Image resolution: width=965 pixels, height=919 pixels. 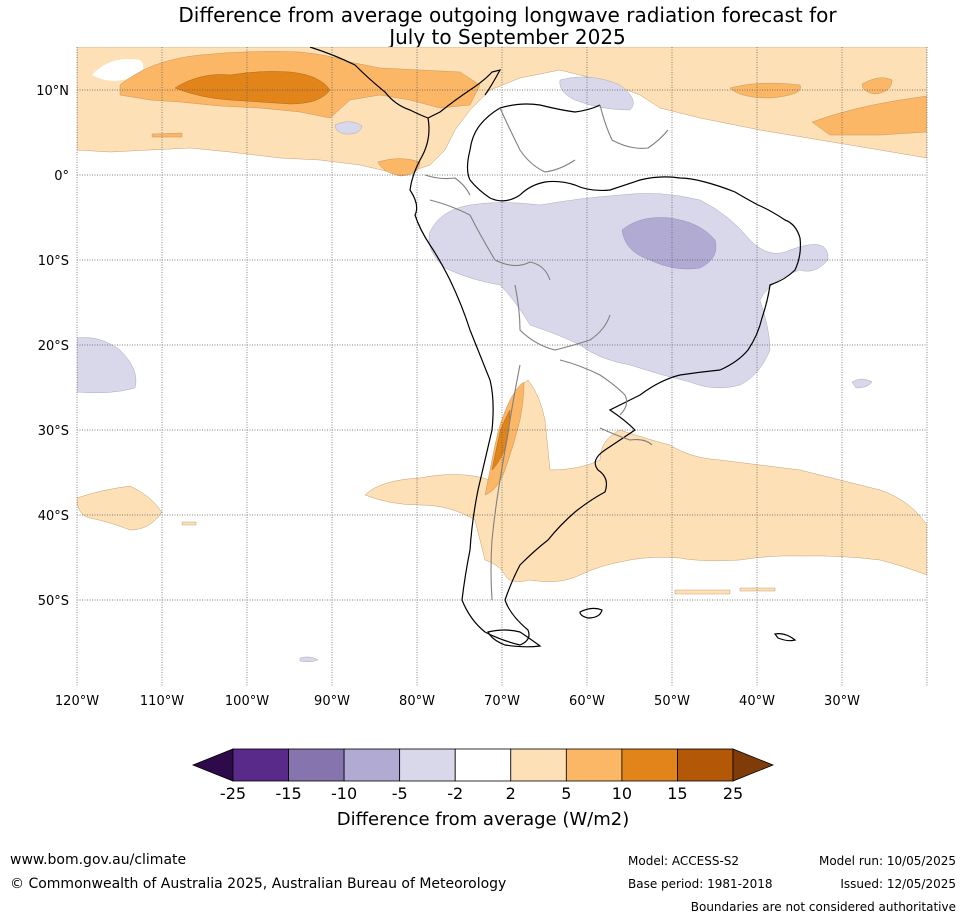 I want to click on positive-anomaly-pacific-dash, so click(x=167, y=135).